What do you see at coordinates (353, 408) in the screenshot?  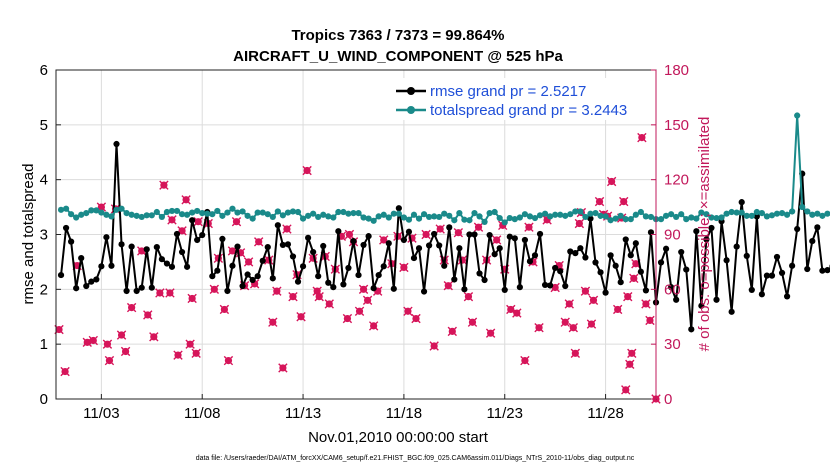 I see `x-axis: 11/03 11/08 11/13 11/18 11/23 11/28` at bounding box center [353, 408].